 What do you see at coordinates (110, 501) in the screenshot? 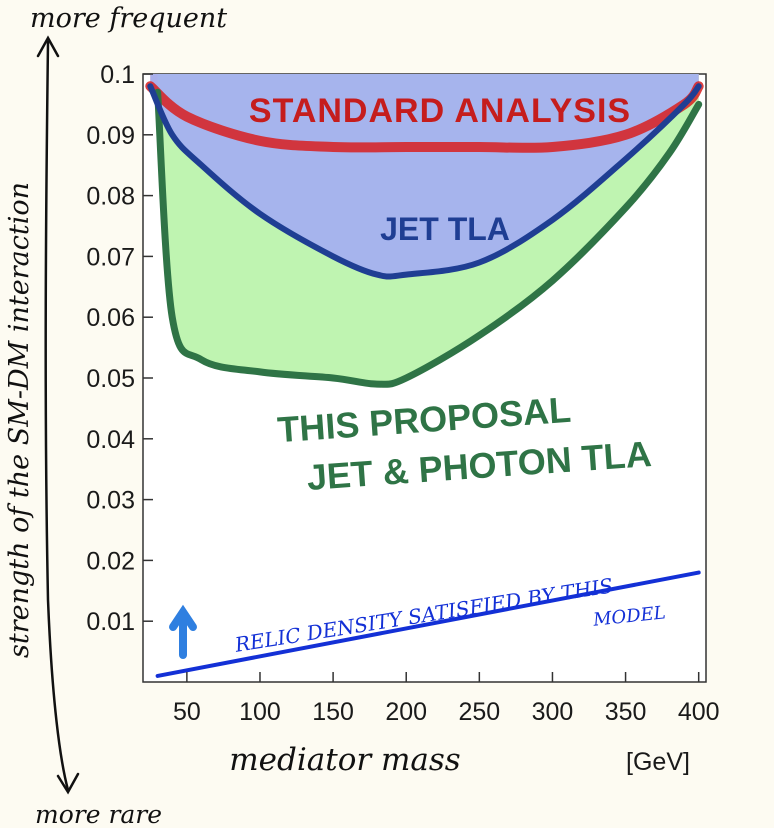
I see `y-tick-label: 0.03` at bounding box center [110, 501].